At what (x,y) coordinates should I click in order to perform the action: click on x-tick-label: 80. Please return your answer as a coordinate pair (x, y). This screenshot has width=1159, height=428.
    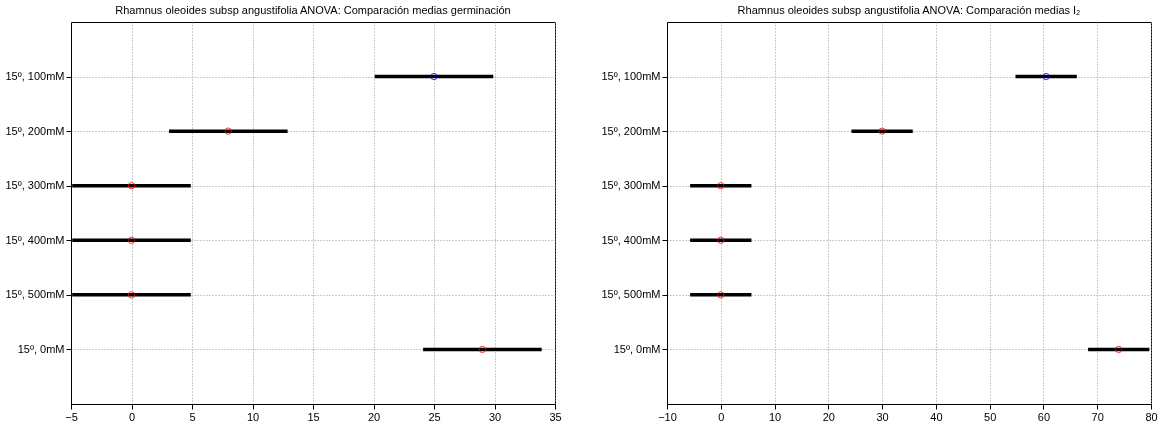
    Looking at the image, I should click on (1151, 416).